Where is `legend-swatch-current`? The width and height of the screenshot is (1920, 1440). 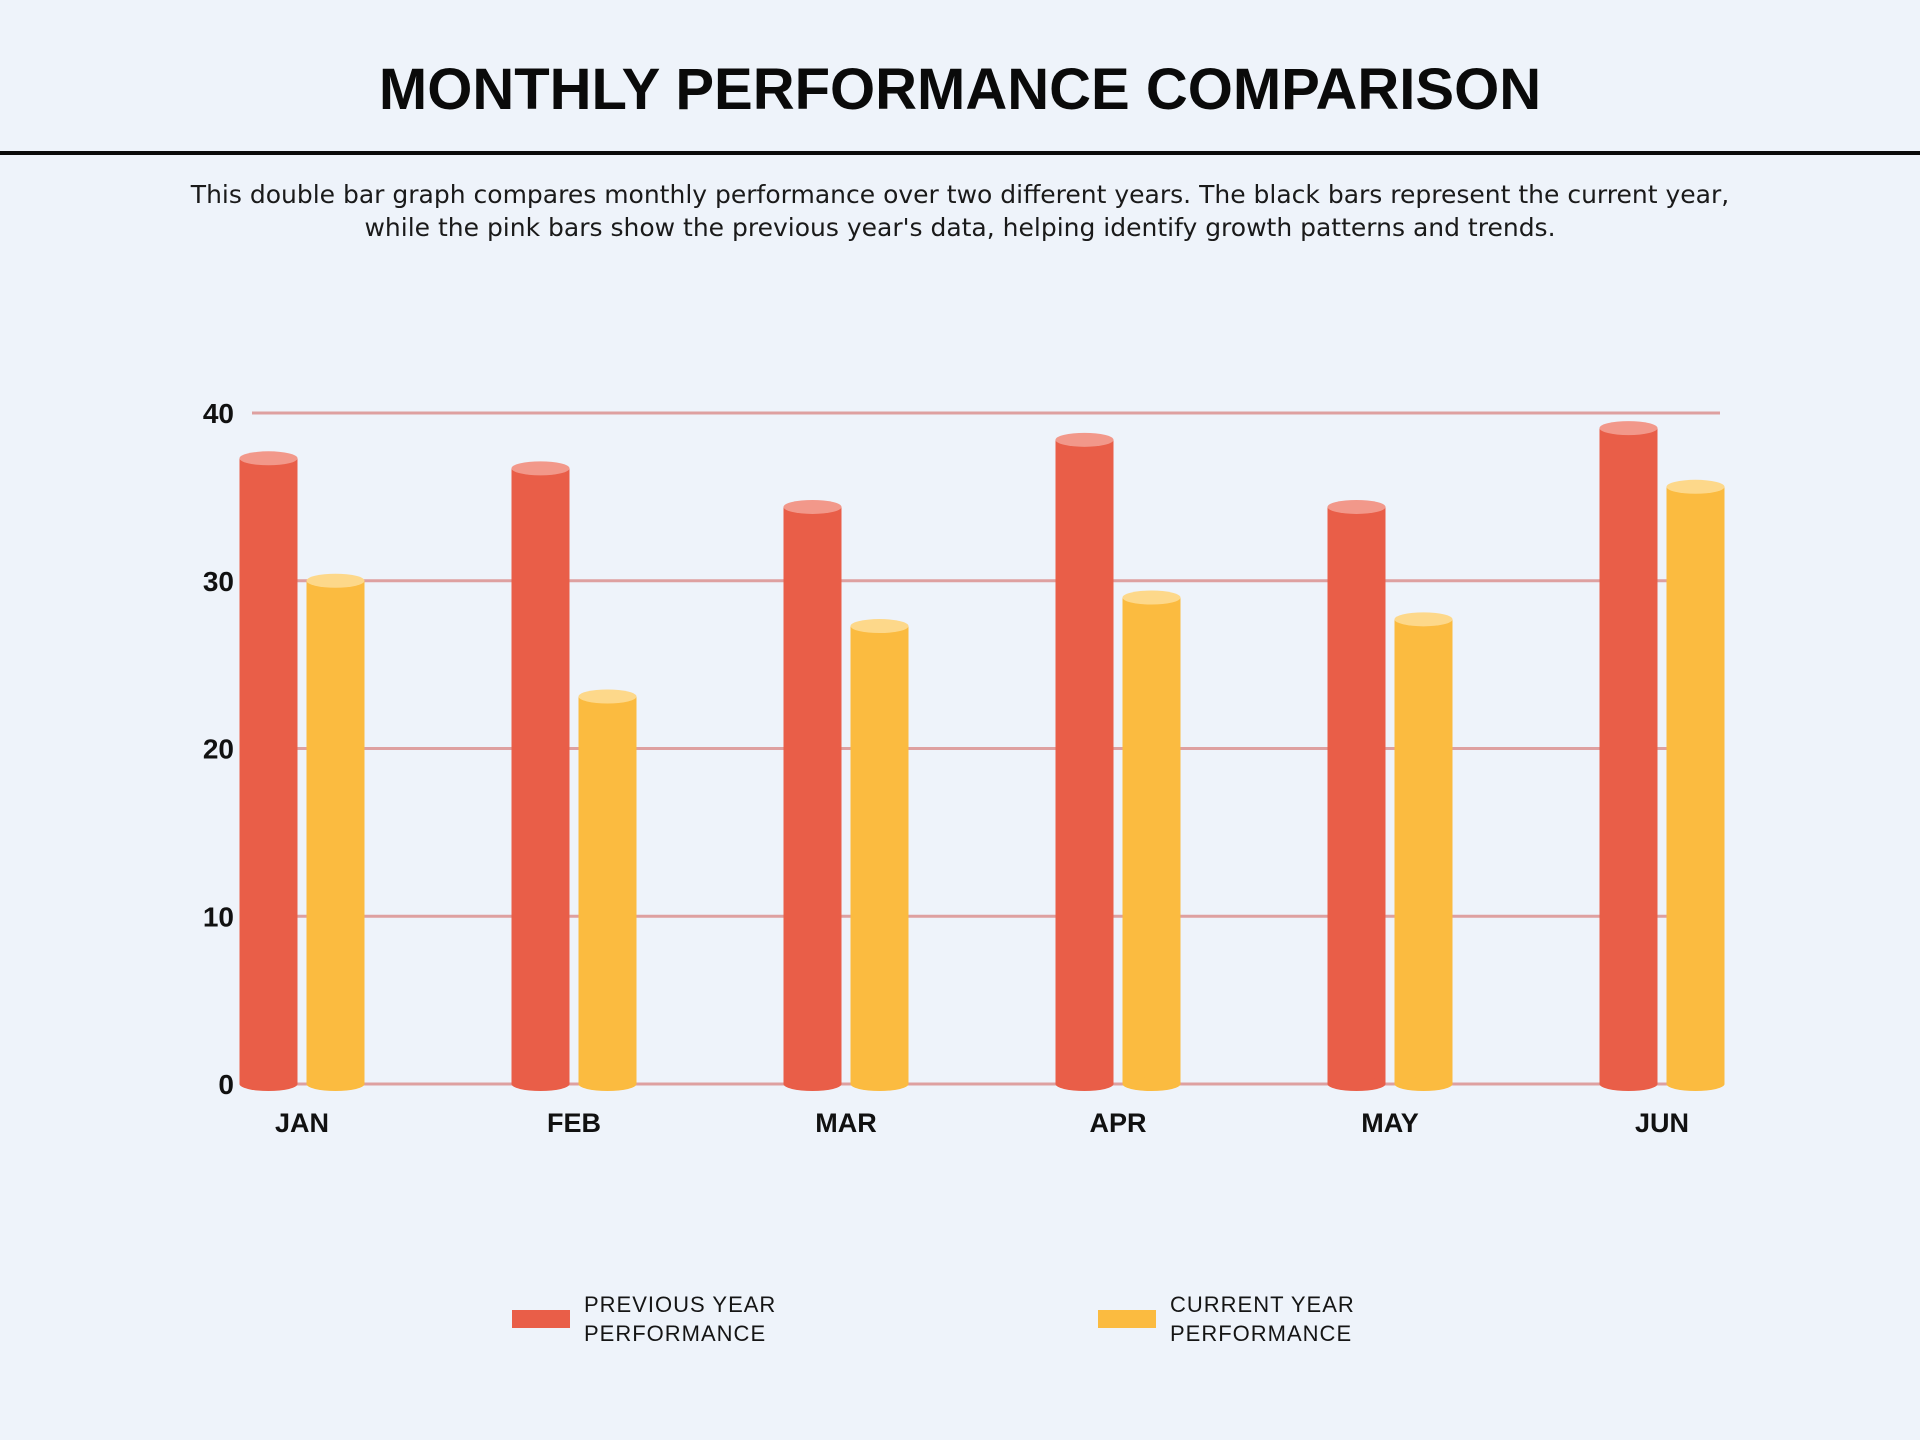 legend-swatch-current is located at coordinates (1127, 1319).